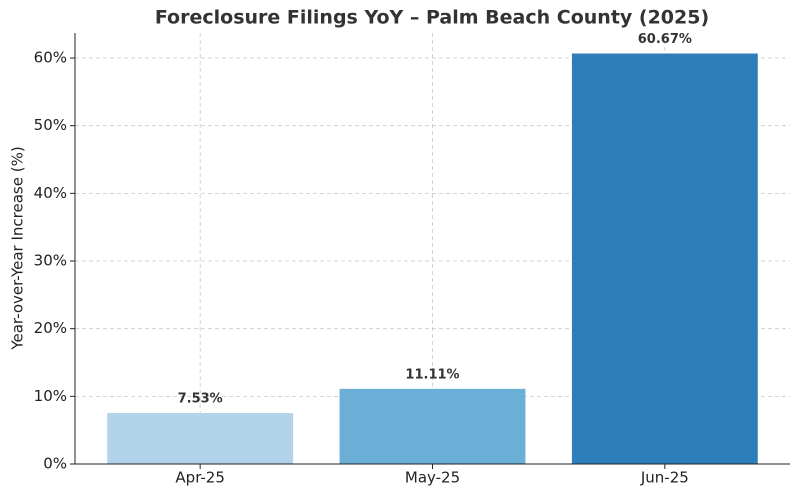 The image size is (800, 496). I want to click on y-tick-label: 10%, so click(50, 396).